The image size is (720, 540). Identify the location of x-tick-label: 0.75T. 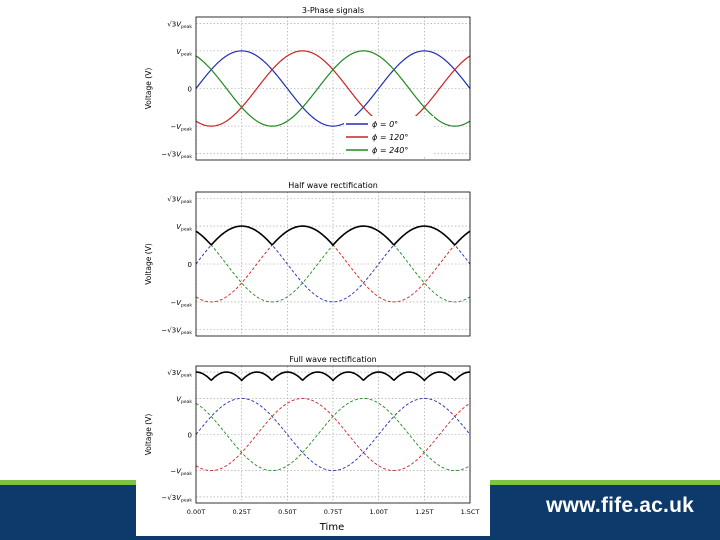
(333, 512).